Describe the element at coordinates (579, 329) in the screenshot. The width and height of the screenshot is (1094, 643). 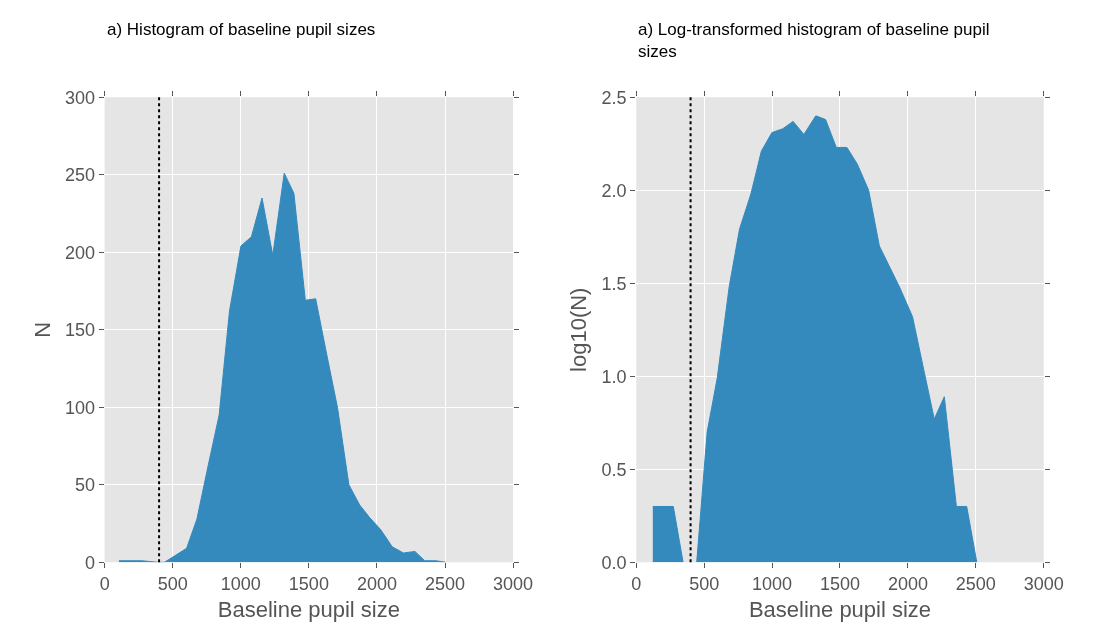
I see `y-axis-title: log10(N)` at that location.